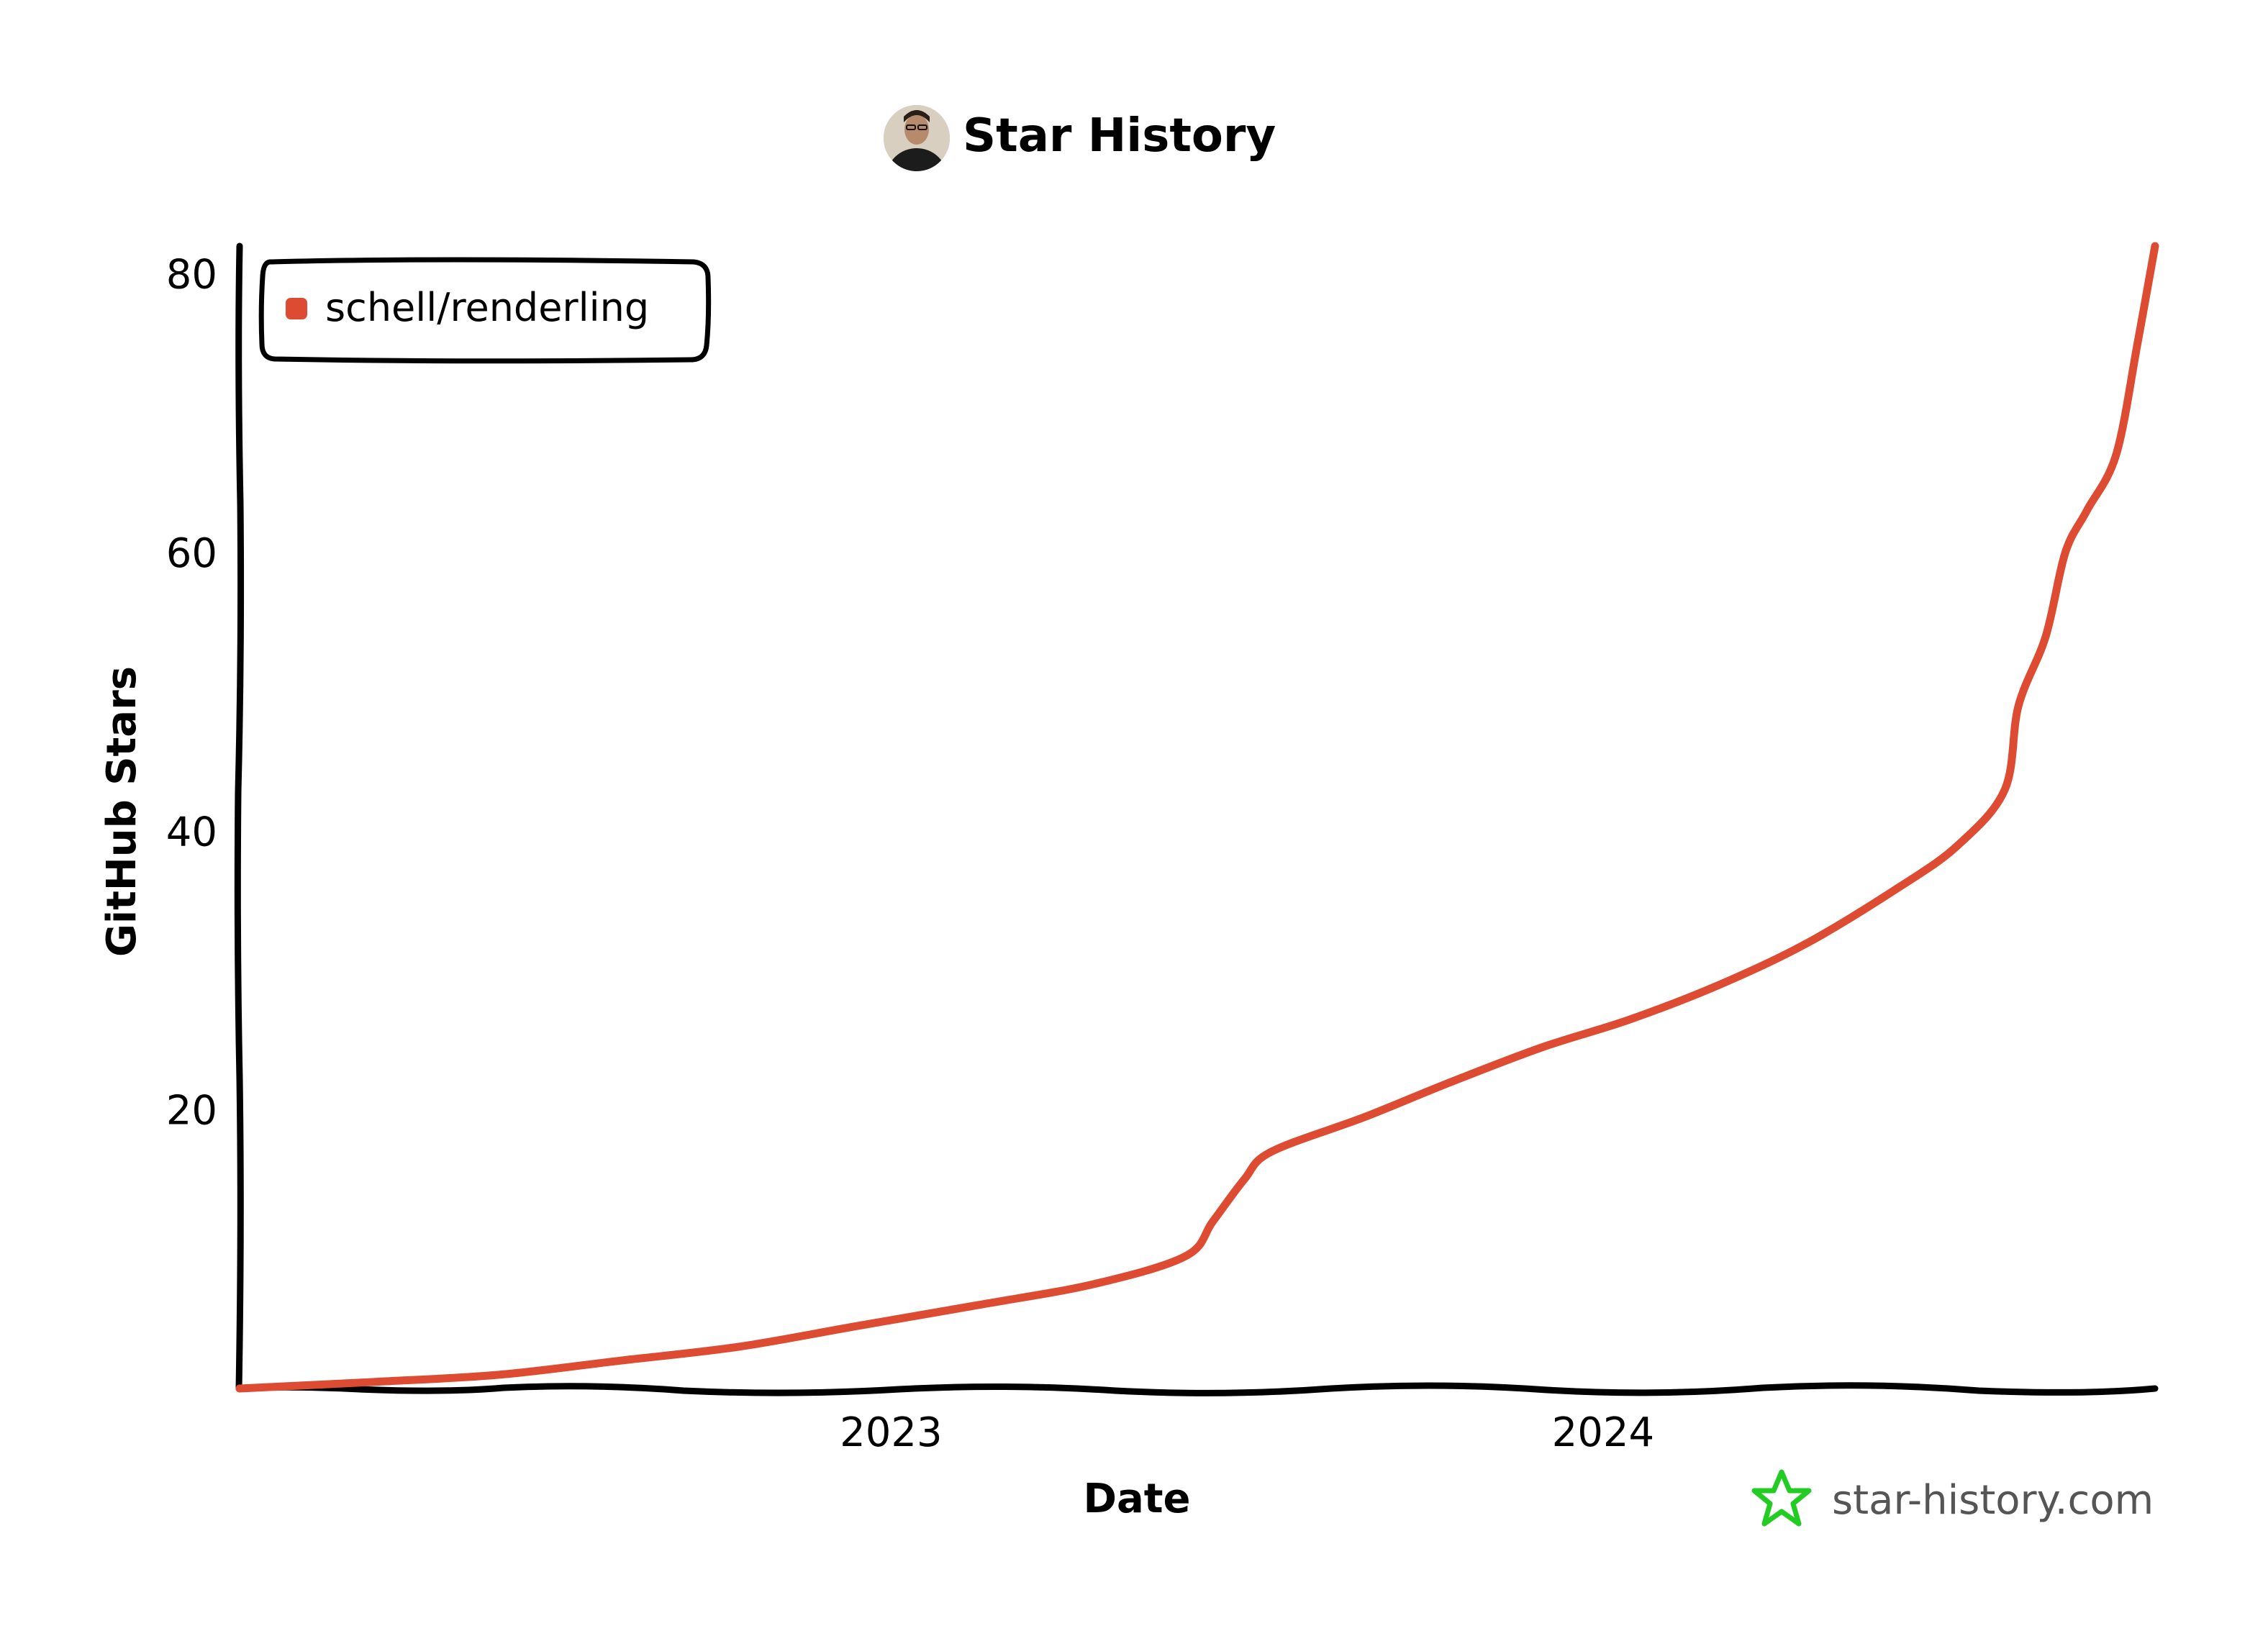 Image resolution: width=2268 pixels, height=1636 pixels. Describe the element at coordinates (1993, 1501) in the screenshot. I see `watermark-link: star-history.com` at that location.